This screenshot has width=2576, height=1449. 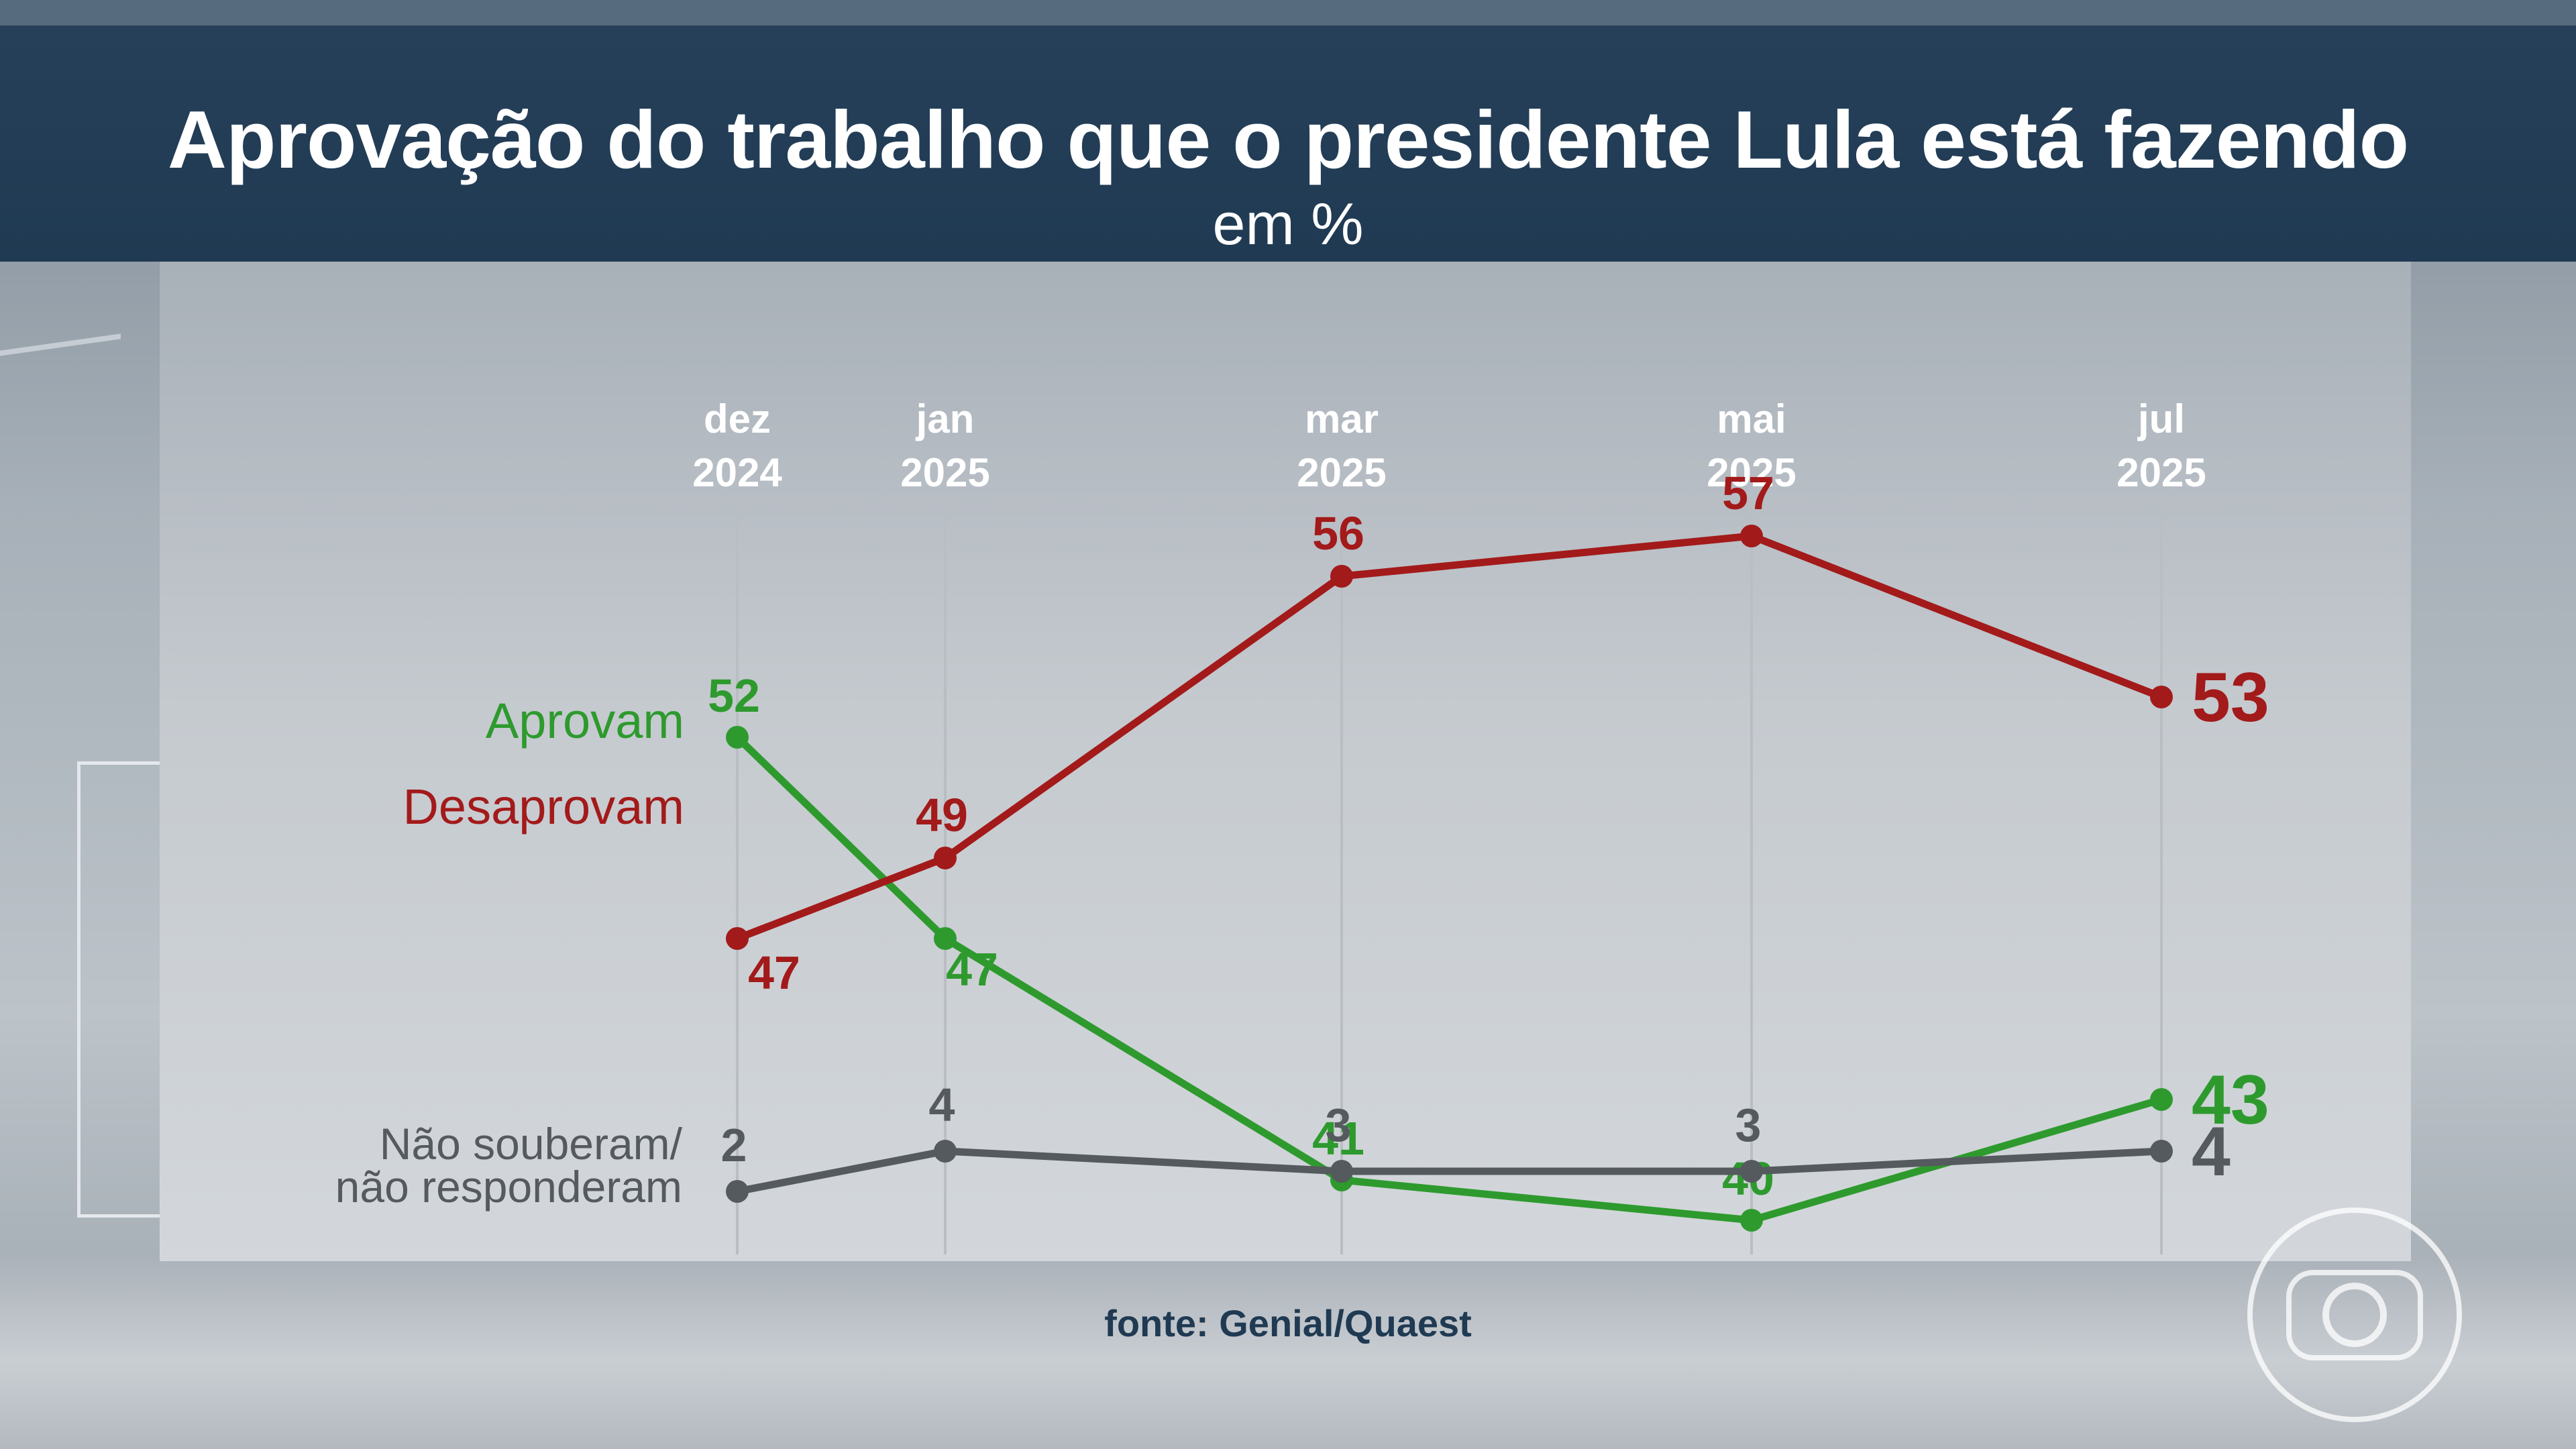 What do you see at coordinates (2230, 698) in the screenshot?
I see `data-label-final-disapprove: 53` at bounding box center [2230, 698].